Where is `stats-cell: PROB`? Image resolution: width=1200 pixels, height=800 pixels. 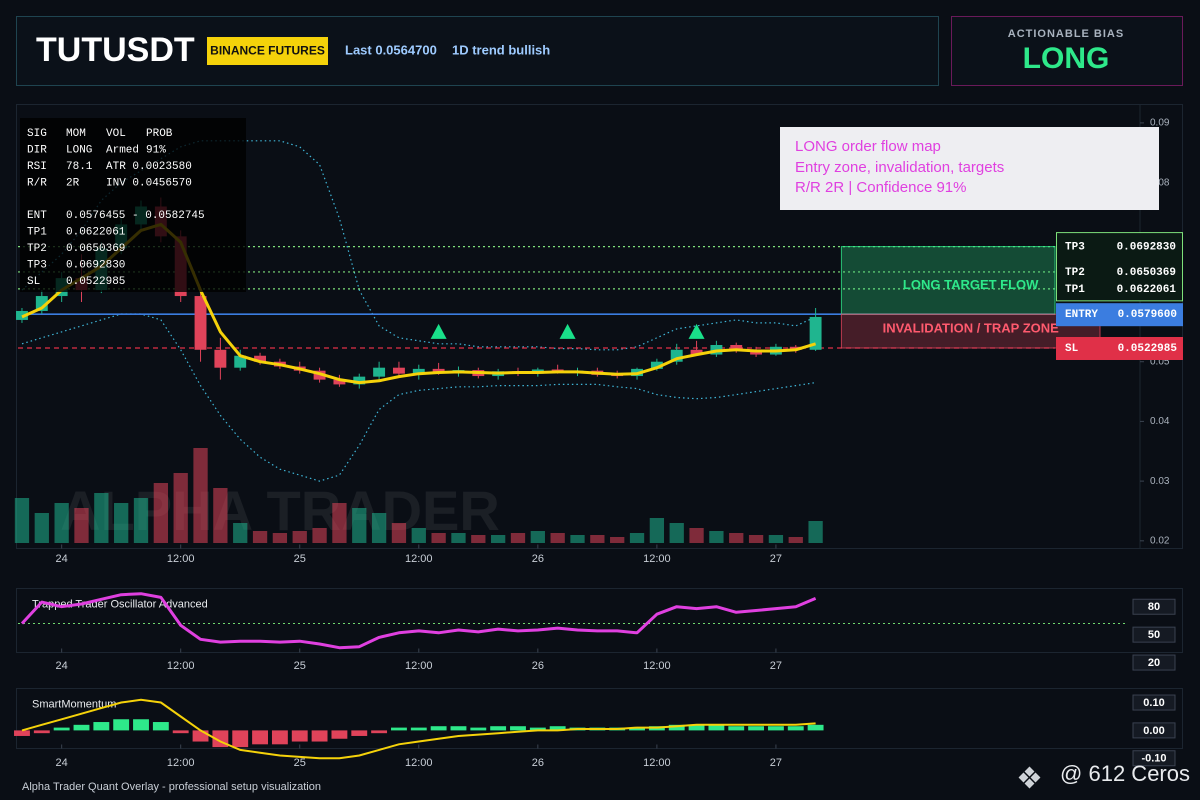
stats-cell: PROB is located at coordinates (159, 134).